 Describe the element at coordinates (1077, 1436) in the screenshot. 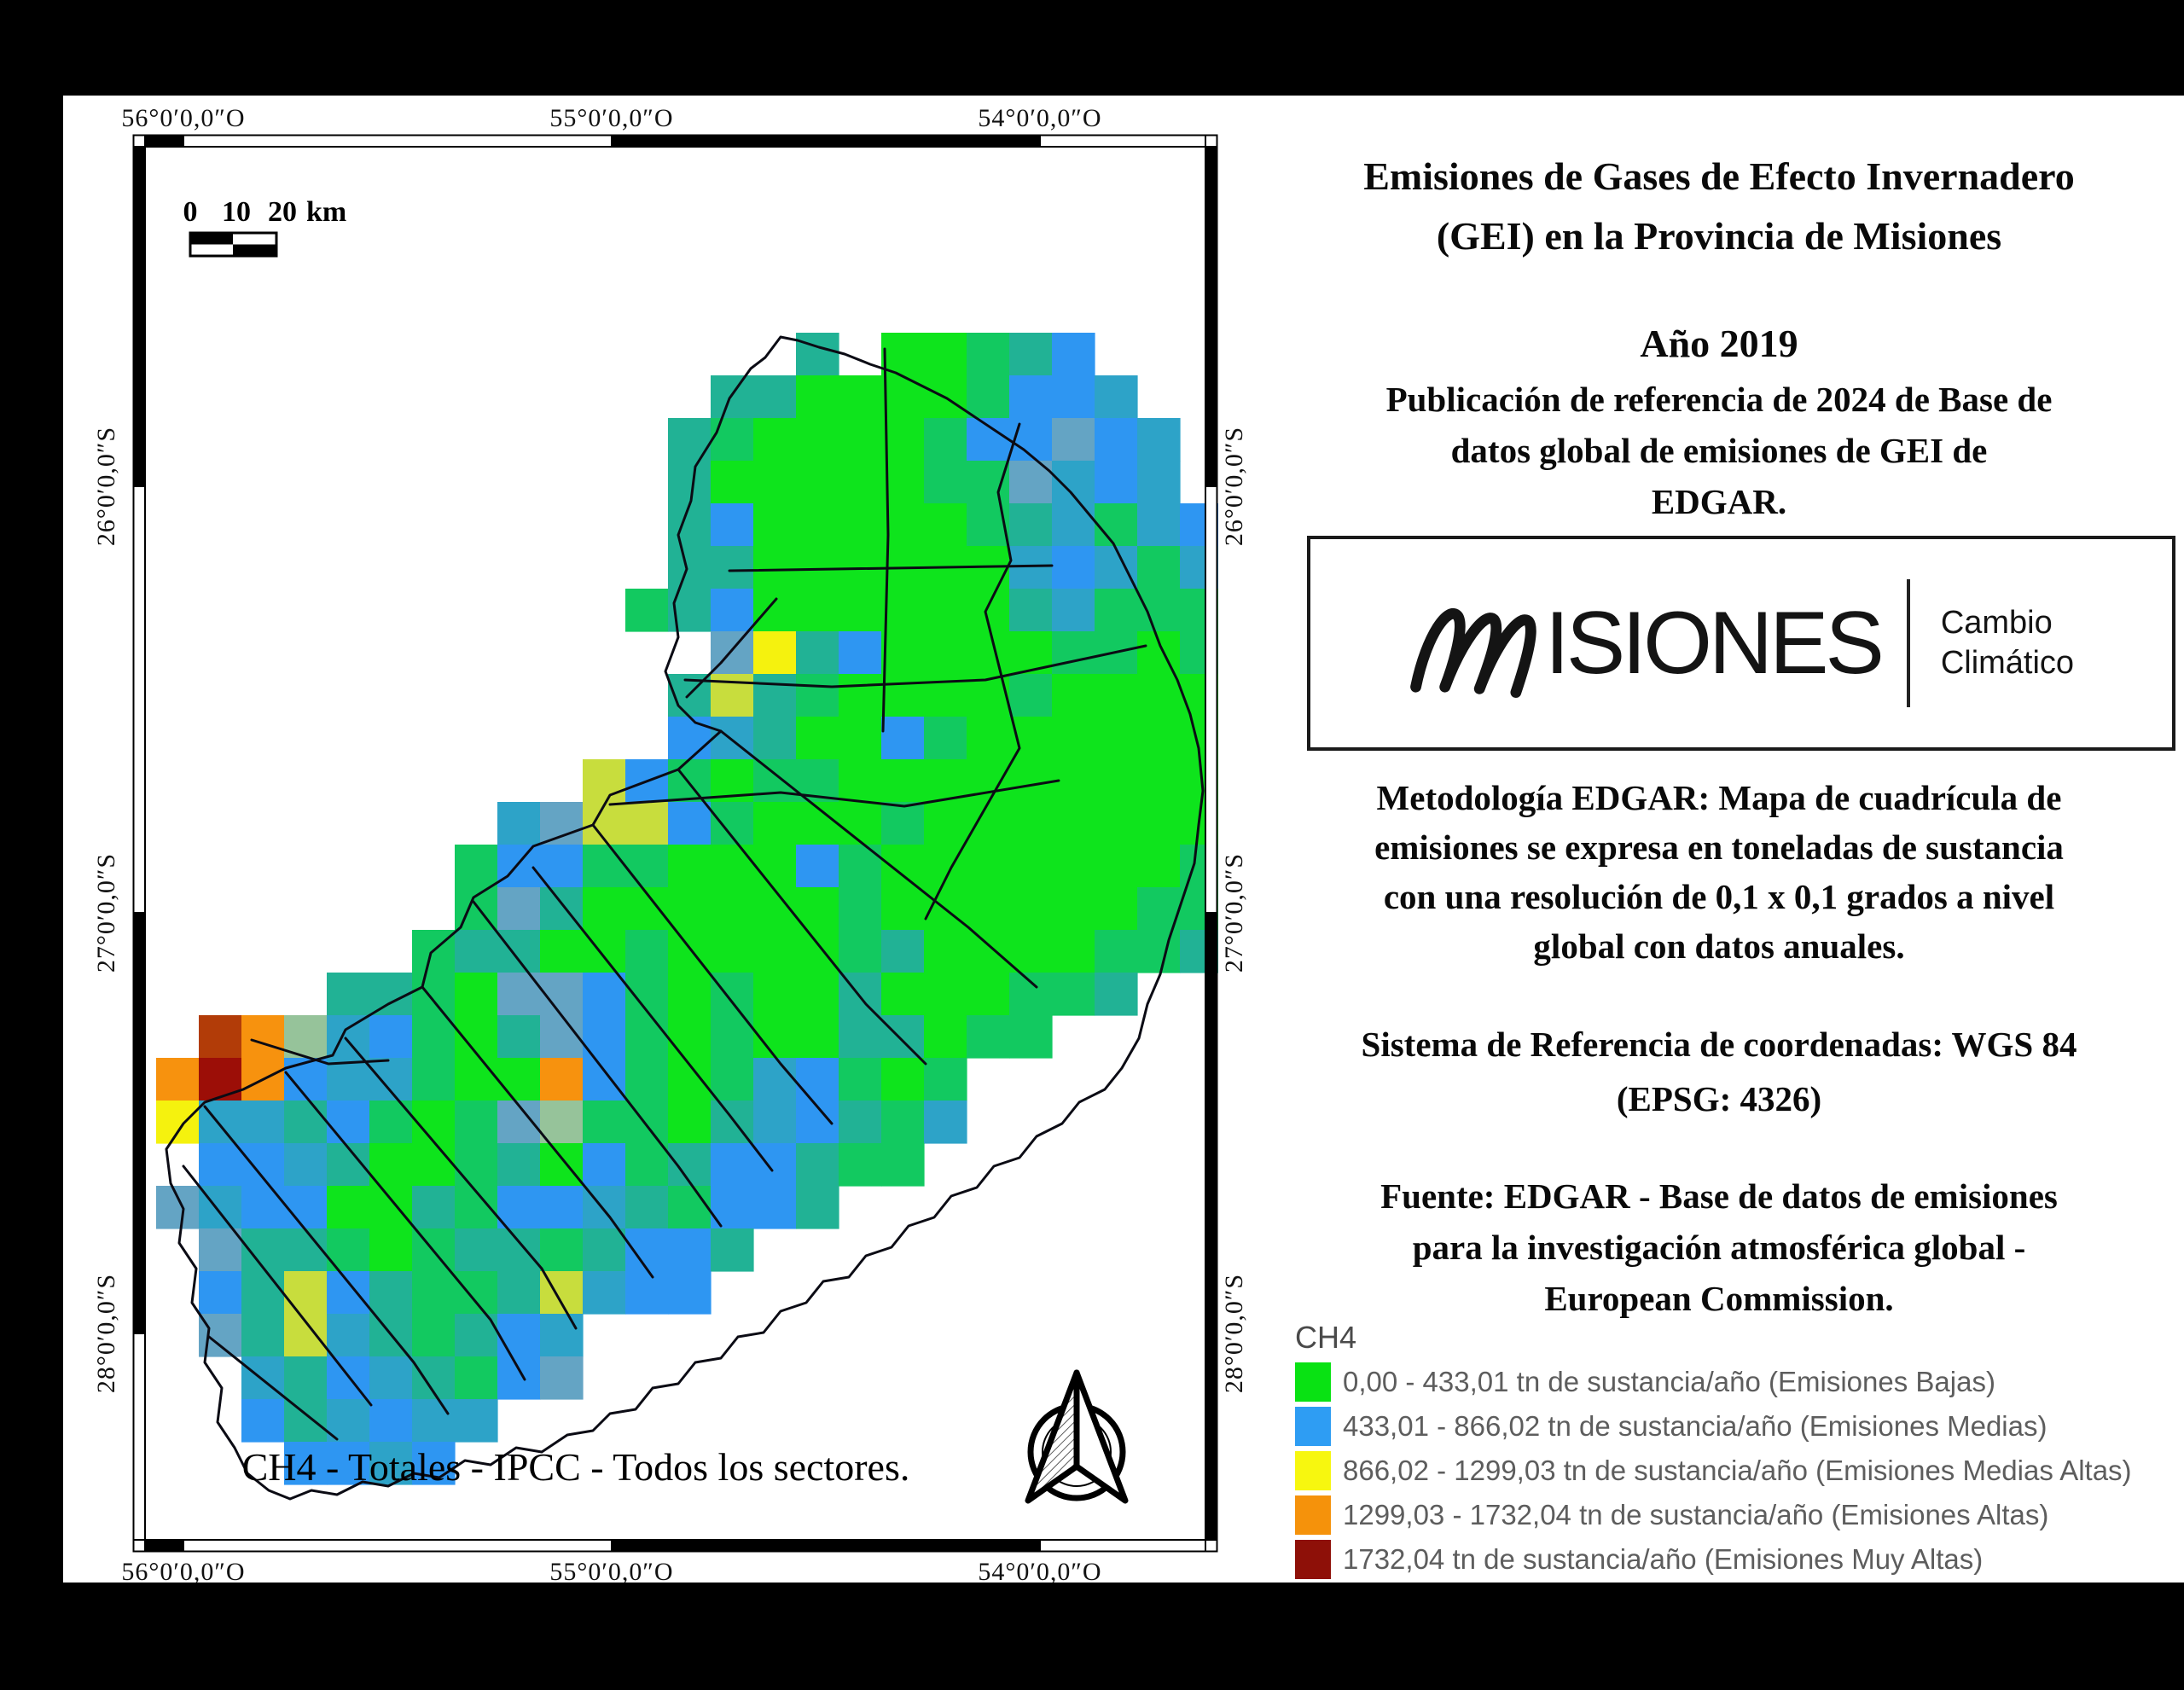

I see `north-arrow-icon` at that location.